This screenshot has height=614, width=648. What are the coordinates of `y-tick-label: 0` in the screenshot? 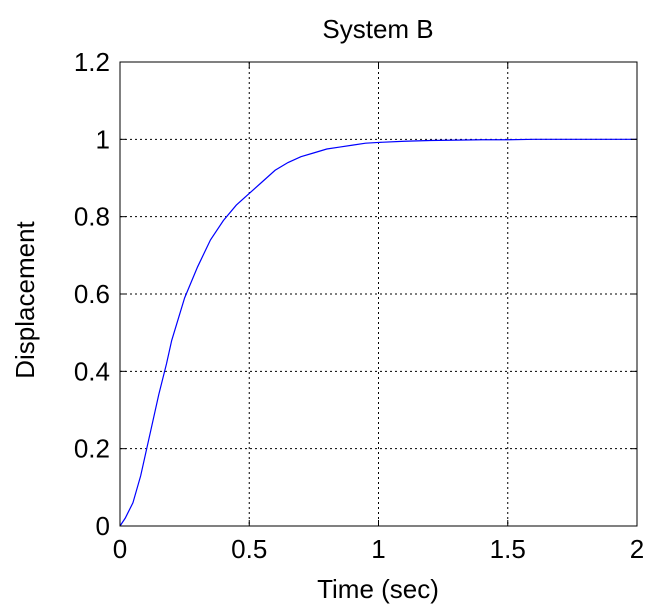 It's located at (103, 526).